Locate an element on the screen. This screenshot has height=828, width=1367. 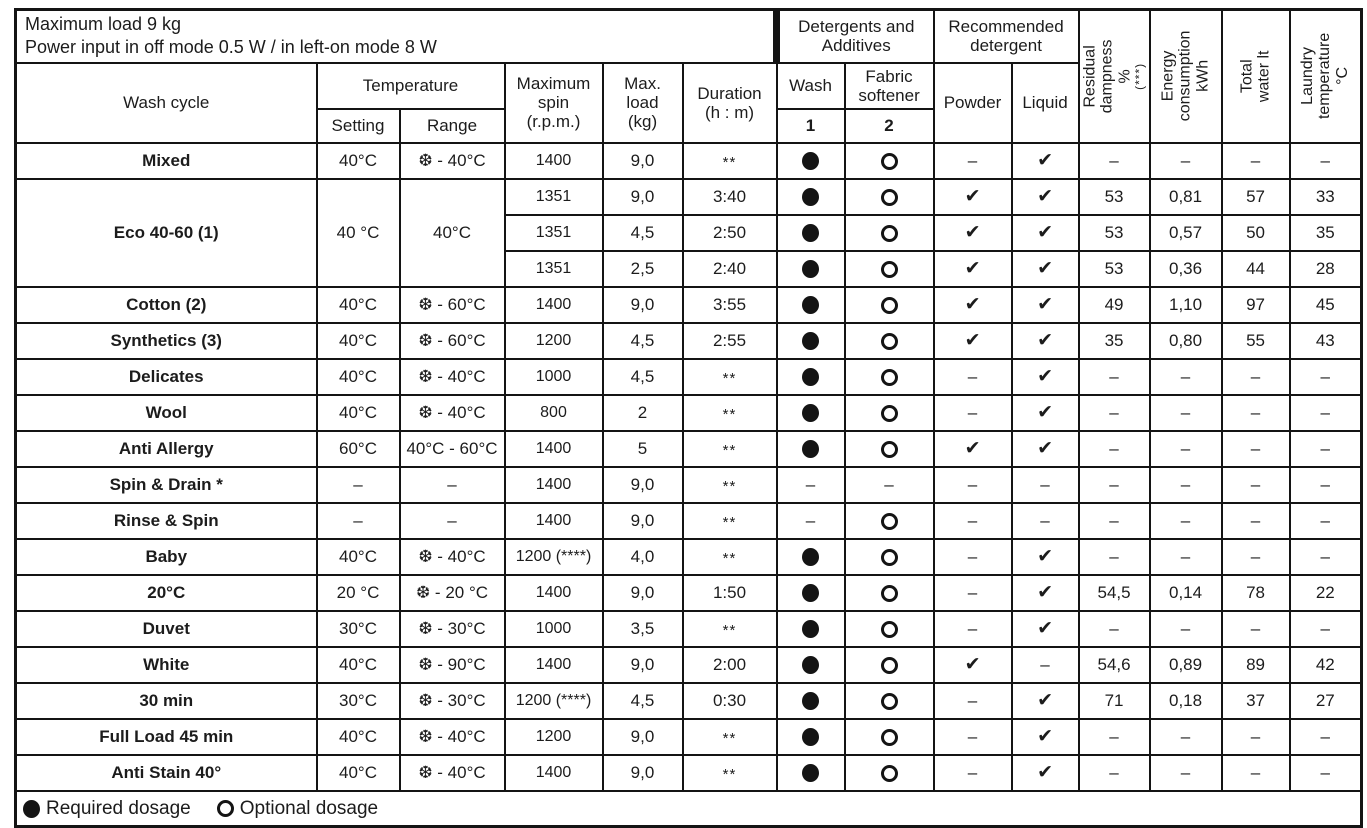
cell-wash is located at coordinates (810, 736).